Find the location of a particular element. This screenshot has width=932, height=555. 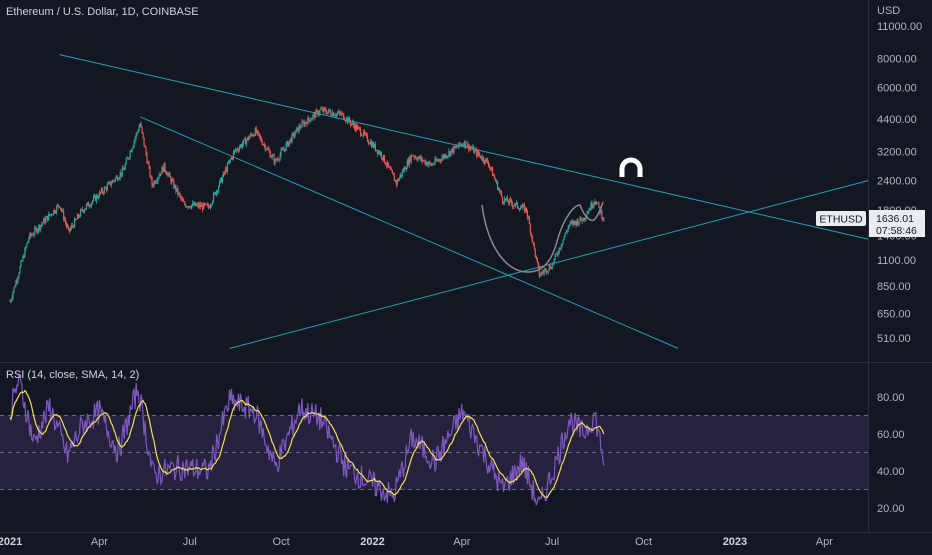

rsi-indicator-label: RSI (14, close, SMA, 14, 2) is located at coordinates (72, 375).